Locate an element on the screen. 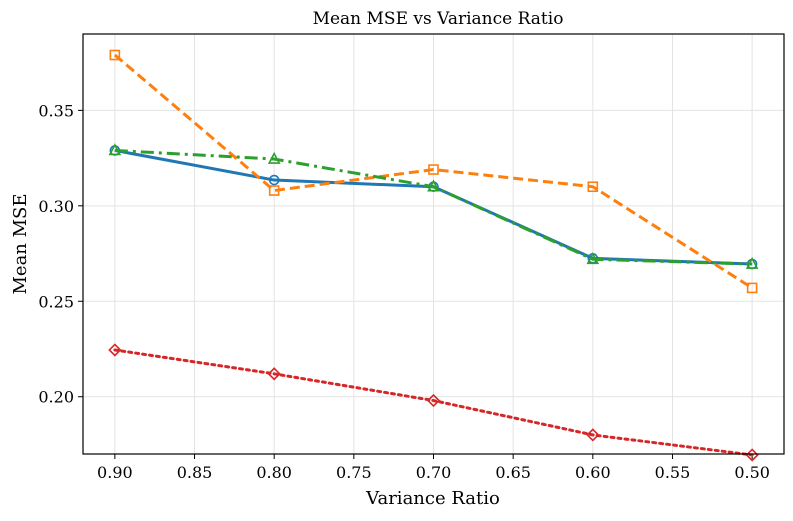 Image resolution: width=793 pixels, height=521 pixels. x-tick-label: 0.65 is located at coordinates (513, 472).